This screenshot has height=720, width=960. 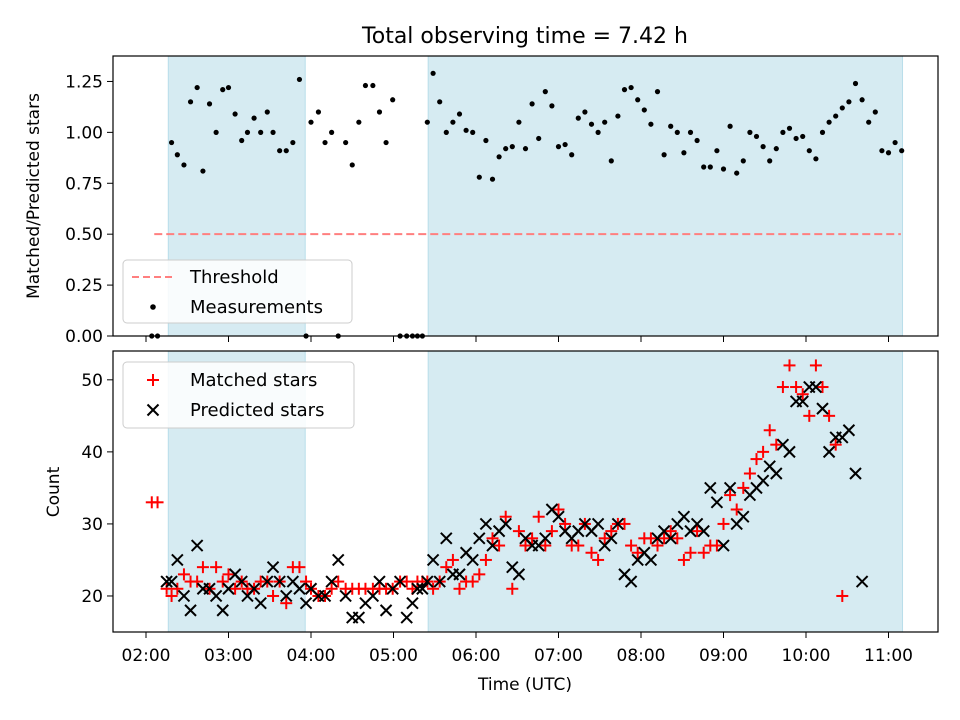 What do you see at coordinates (524, 685) in the screenshot?
I see `x-axis-label: Time (UTC)` at bounding box center [524, 685].